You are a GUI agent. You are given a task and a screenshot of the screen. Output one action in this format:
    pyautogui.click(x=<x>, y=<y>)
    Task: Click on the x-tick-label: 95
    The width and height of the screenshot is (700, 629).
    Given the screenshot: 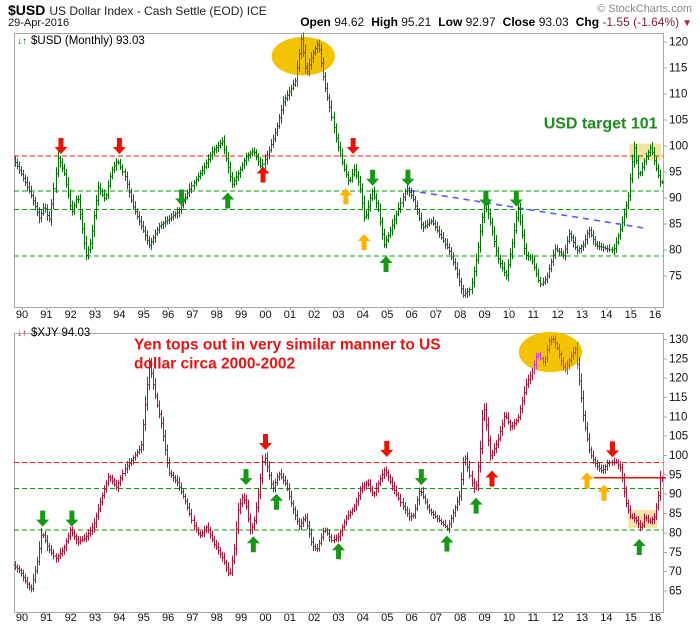 What is the action you would take?
    pyautogui.click(x=144, y=315)
    